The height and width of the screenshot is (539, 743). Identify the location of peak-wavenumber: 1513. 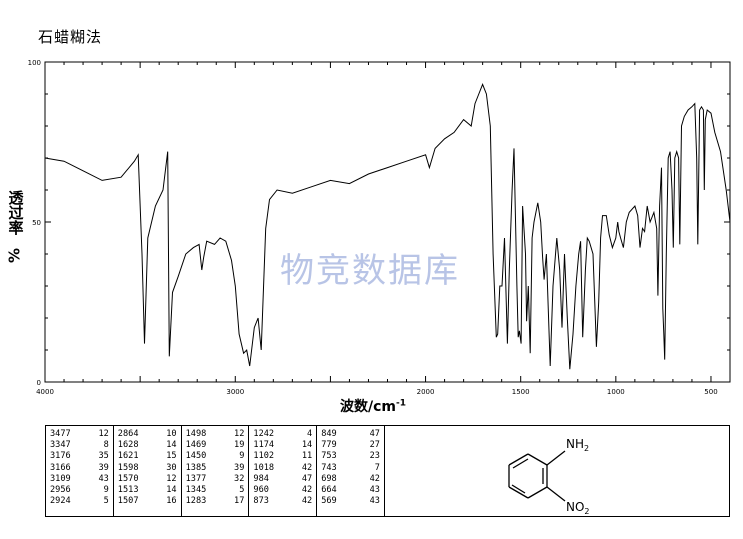
(128, 490).